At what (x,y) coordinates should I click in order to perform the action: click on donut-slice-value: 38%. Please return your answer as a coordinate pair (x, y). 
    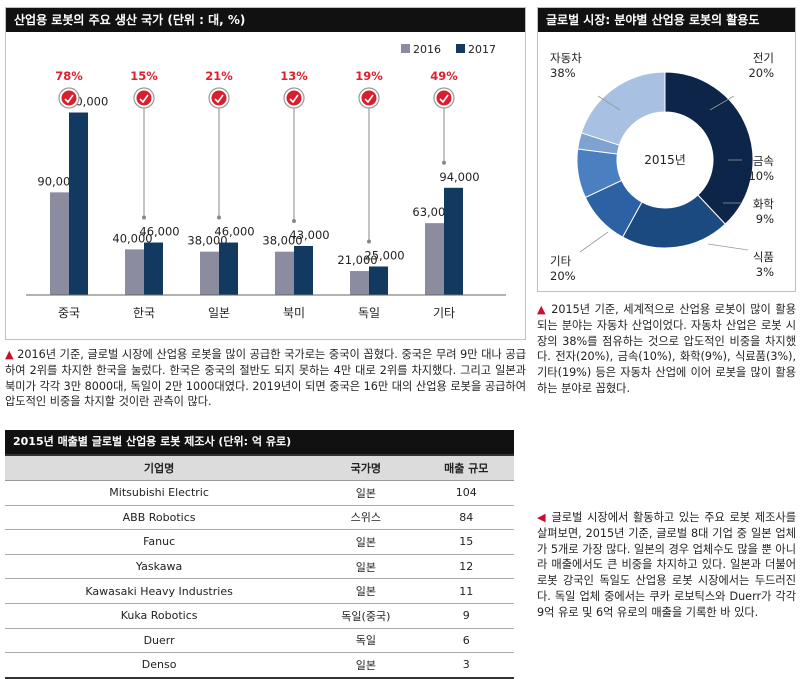
    Looking at the image, I should click on (563, 73).